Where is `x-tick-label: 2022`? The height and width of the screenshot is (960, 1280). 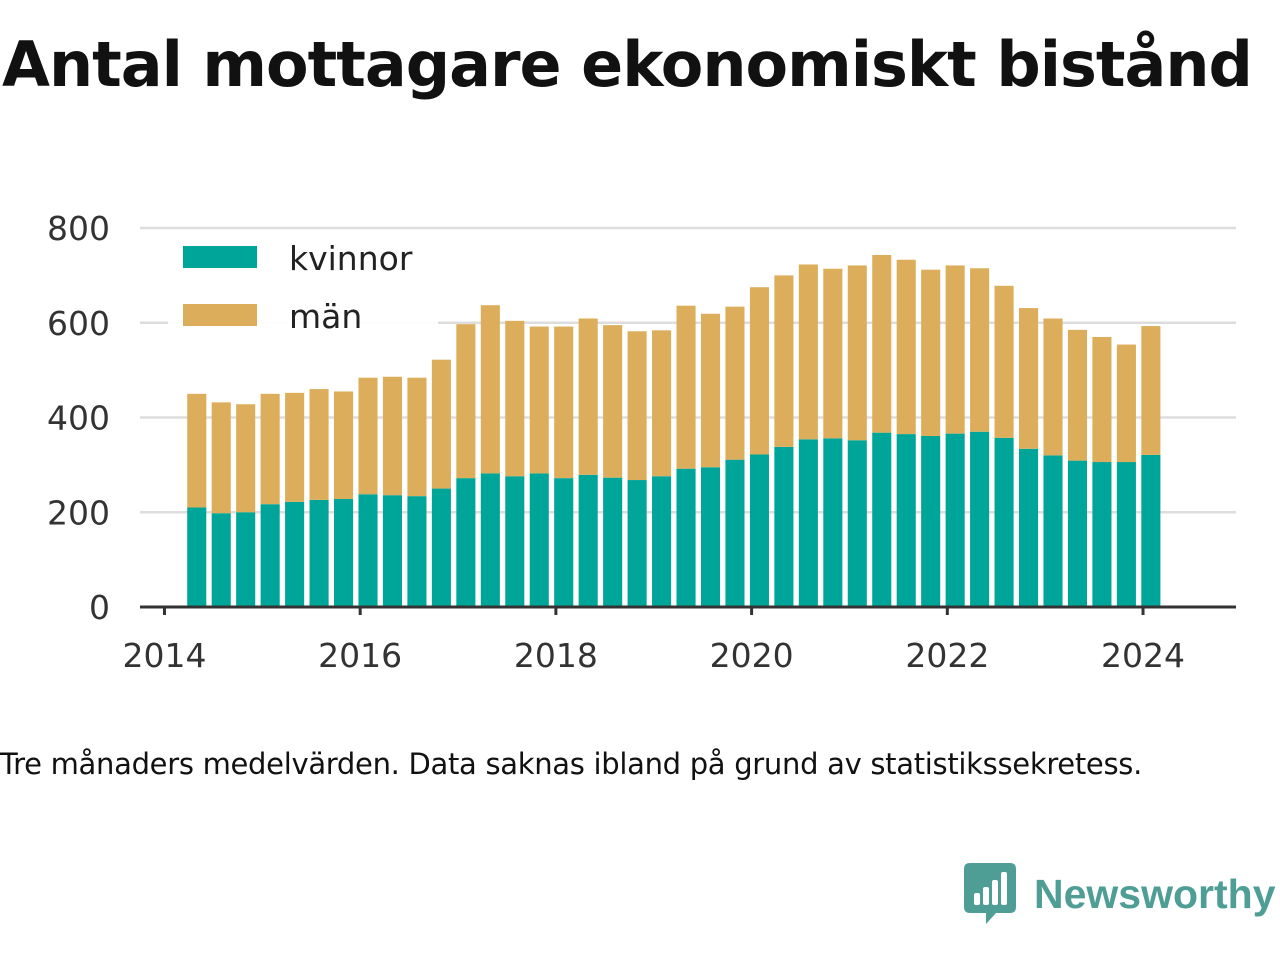
x-tick-label: 2022 is located at coordinates (947, 655).